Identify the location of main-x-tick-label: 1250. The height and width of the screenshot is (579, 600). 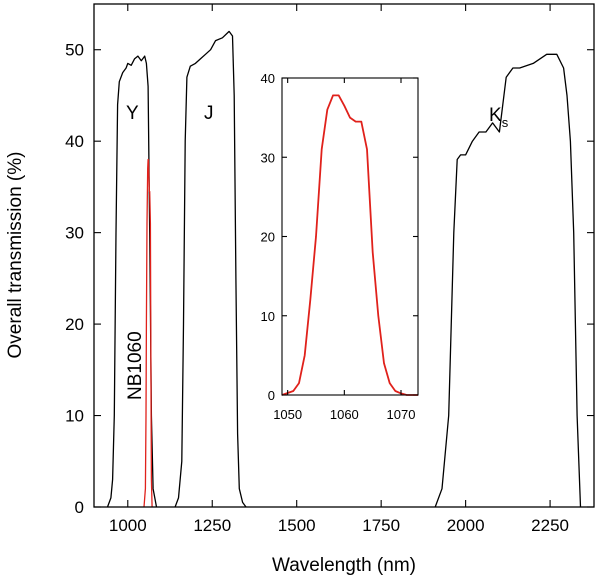
(212, 525).